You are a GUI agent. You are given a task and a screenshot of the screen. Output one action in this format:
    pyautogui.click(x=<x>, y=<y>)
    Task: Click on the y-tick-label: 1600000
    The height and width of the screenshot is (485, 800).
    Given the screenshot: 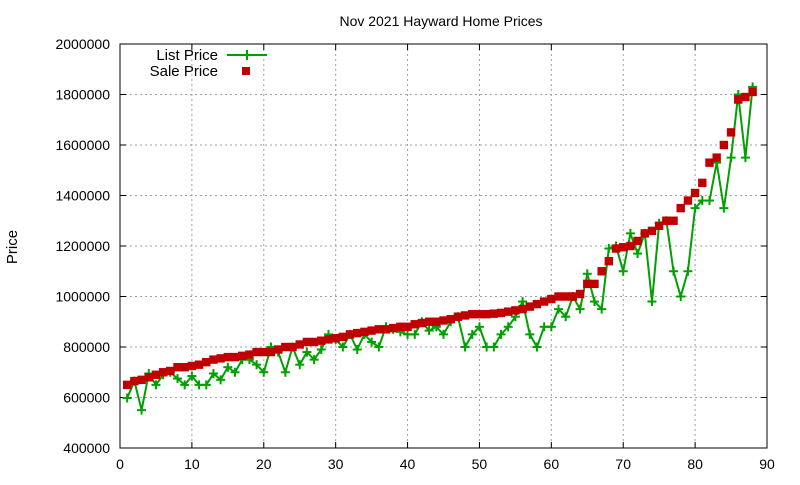 What is the action you would take?
    pyautogui.click(x=82, y=145)
    